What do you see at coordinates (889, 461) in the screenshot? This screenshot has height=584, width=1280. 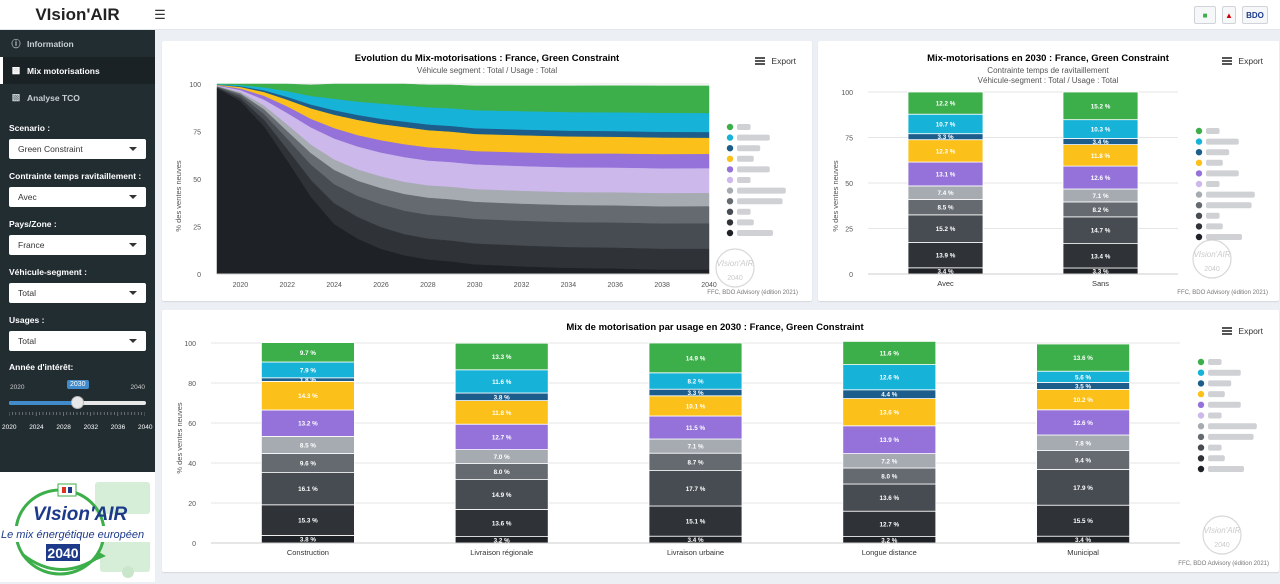 I see `bar-data-label: 7.2 %` at bounding box center [889, 461].